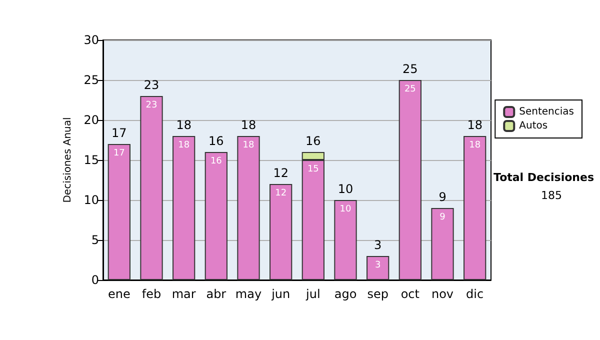 The width and height of the screenshot is (600, 340). Describe the element at coordinates (152, 294) in the screenshot. I see `x-tick-label: feb` at that location.